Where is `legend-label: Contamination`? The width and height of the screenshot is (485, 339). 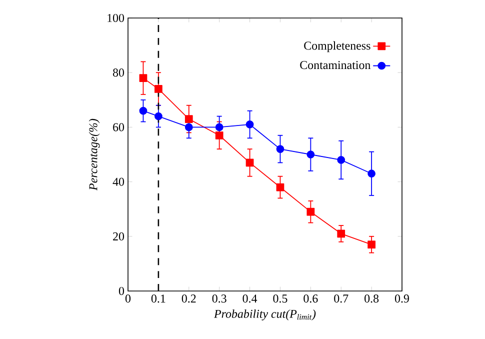 legend-label: Contamination is located at coordinates (335, 65).